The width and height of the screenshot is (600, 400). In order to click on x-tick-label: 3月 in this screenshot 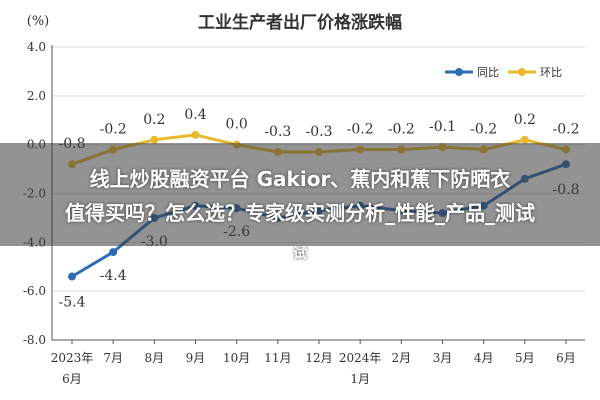, I will do `click(443, 358)`.